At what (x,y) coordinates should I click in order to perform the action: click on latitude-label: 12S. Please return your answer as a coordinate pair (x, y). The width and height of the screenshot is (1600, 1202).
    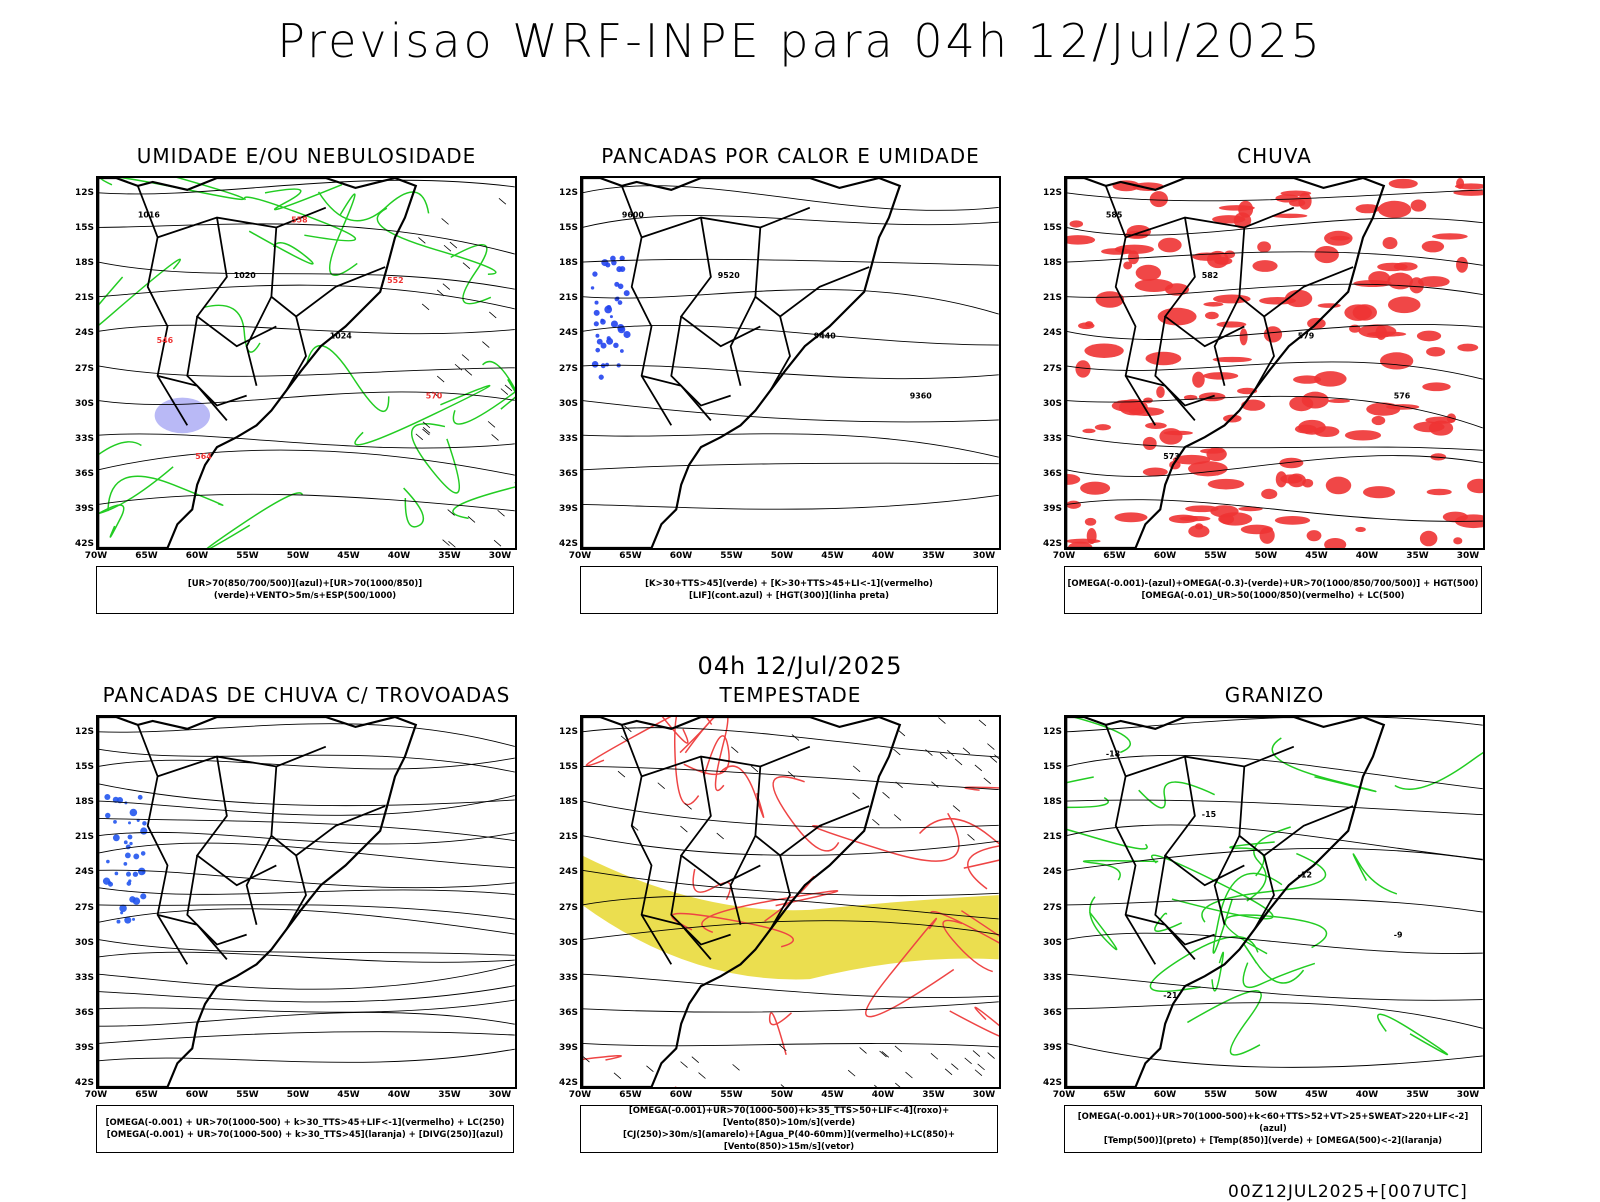
    Looking at the image, I should click on (1049, 193).